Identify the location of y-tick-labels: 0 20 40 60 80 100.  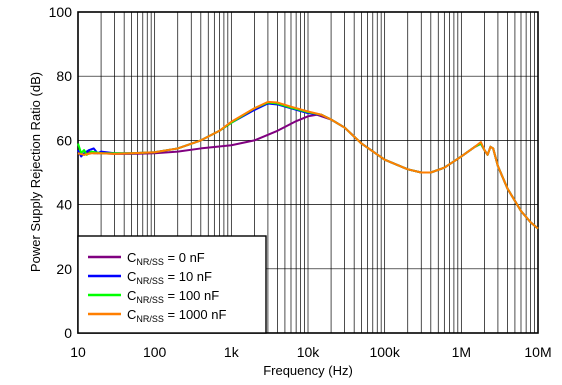
(61, 172).